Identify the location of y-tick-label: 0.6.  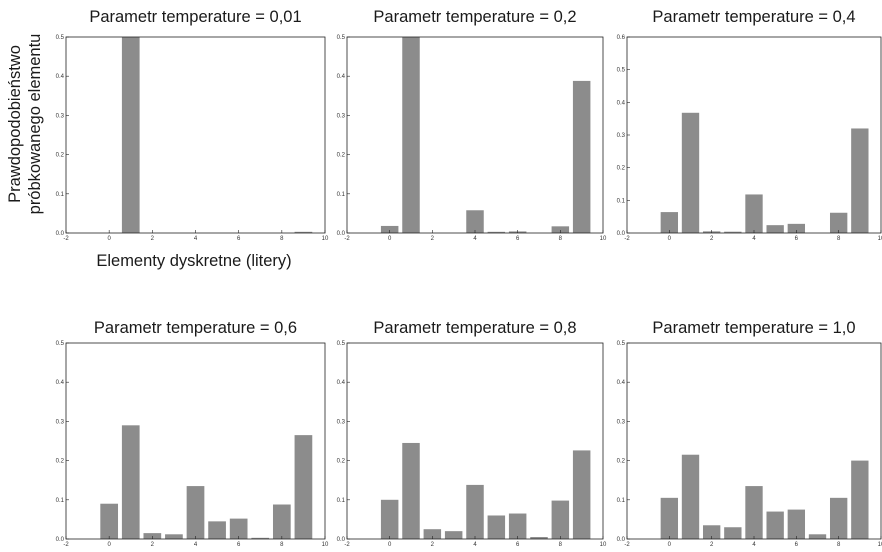
(621, 38).